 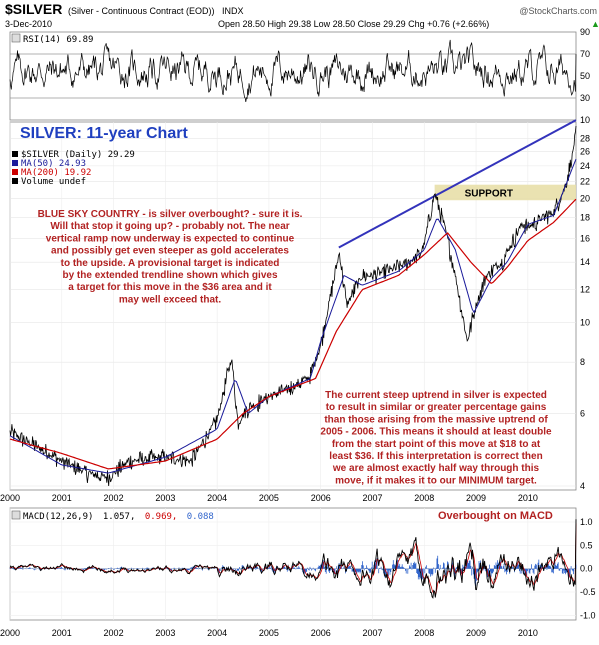 I want to click on y-tick-label: 6, so click(x=582, y=414).